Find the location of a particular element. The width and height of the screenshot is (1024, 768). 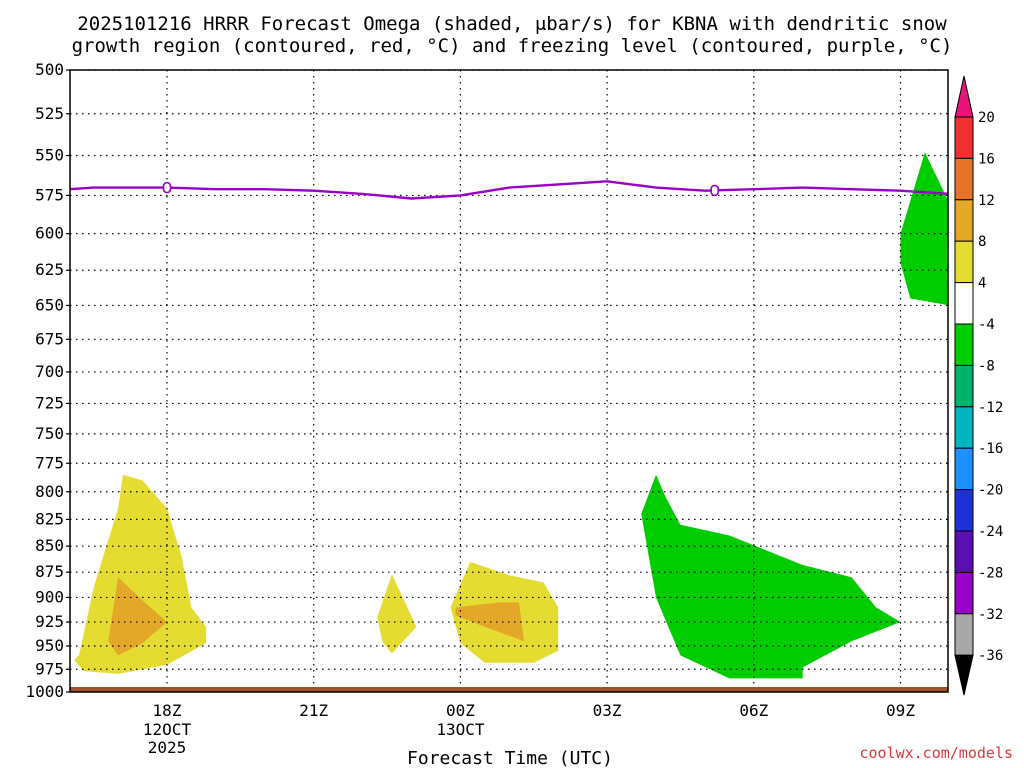

colorbar-label-10: -24 is located at coordinates (990, 532).